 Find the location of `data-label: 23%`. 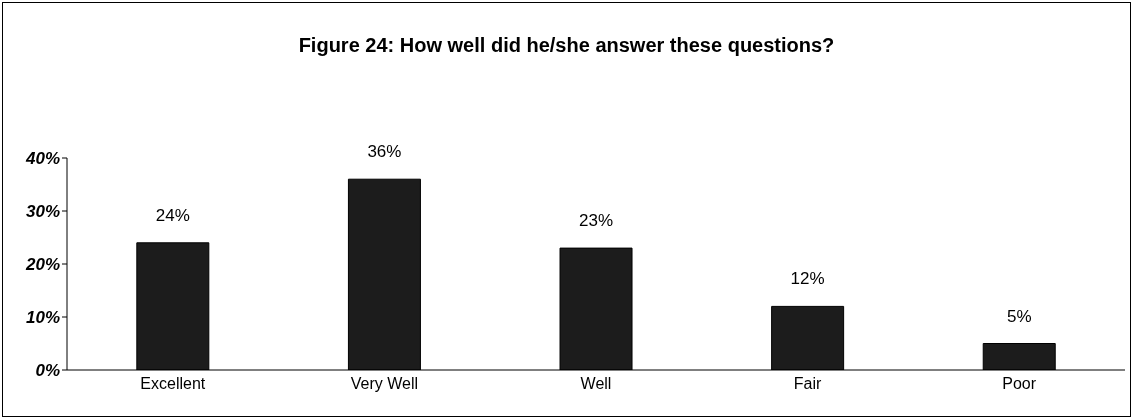

data-label: 23% is located at coordinates (596, 221).